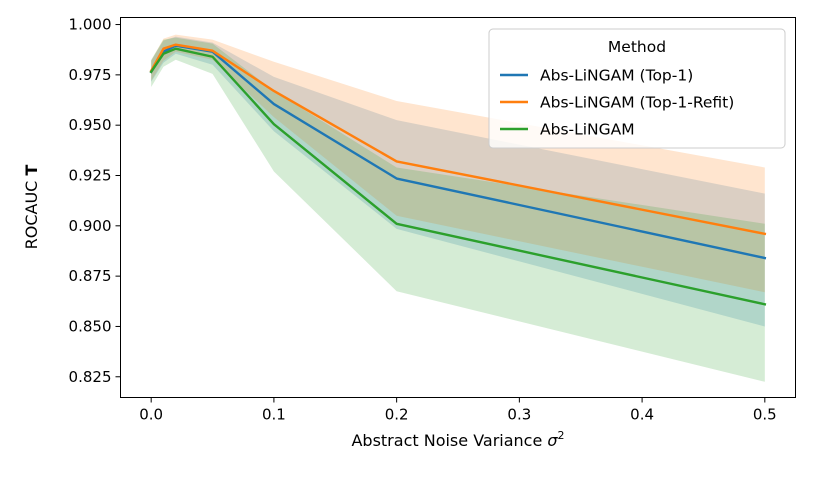  What do you see at coordinates (561, 435) in the screenshot?
I see `x-axis-title-superscript: 2` at bounding box center [561, 435].